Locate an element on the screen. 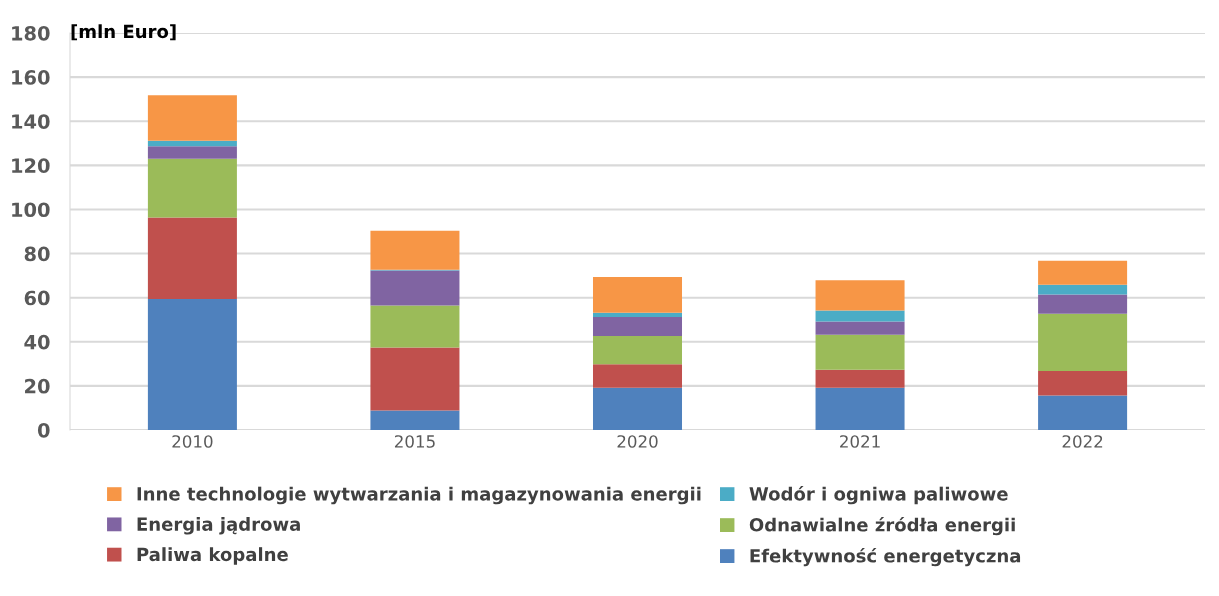 The height and width of the screenshot is (596, 1219). y-tick-label: 180 is located at coordinates (31, 33).